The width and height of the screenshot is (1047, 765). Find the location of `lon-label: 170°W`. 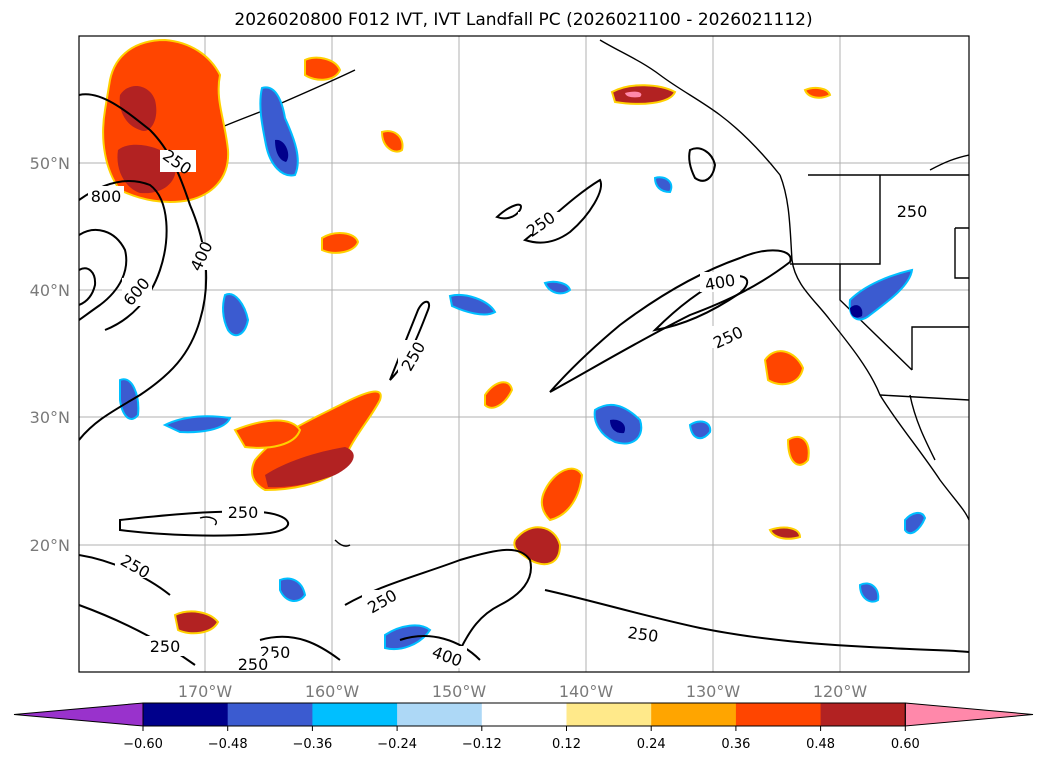

lon-label: 170°W is located at coordinates (205, 691).